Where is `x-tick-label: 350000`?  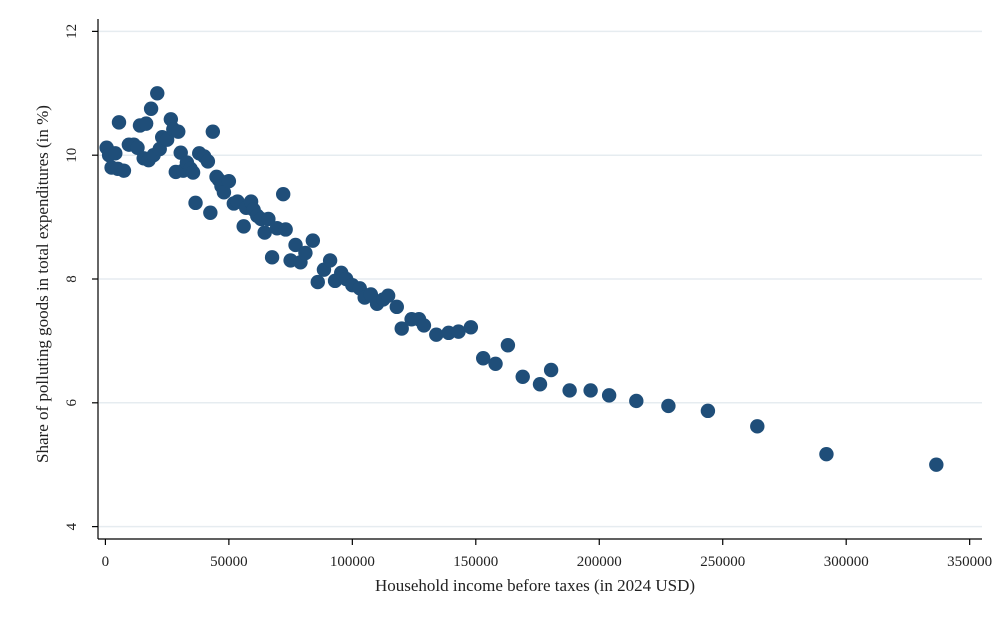 x-tick-label: 350000 is located at coordinates (969, 562).